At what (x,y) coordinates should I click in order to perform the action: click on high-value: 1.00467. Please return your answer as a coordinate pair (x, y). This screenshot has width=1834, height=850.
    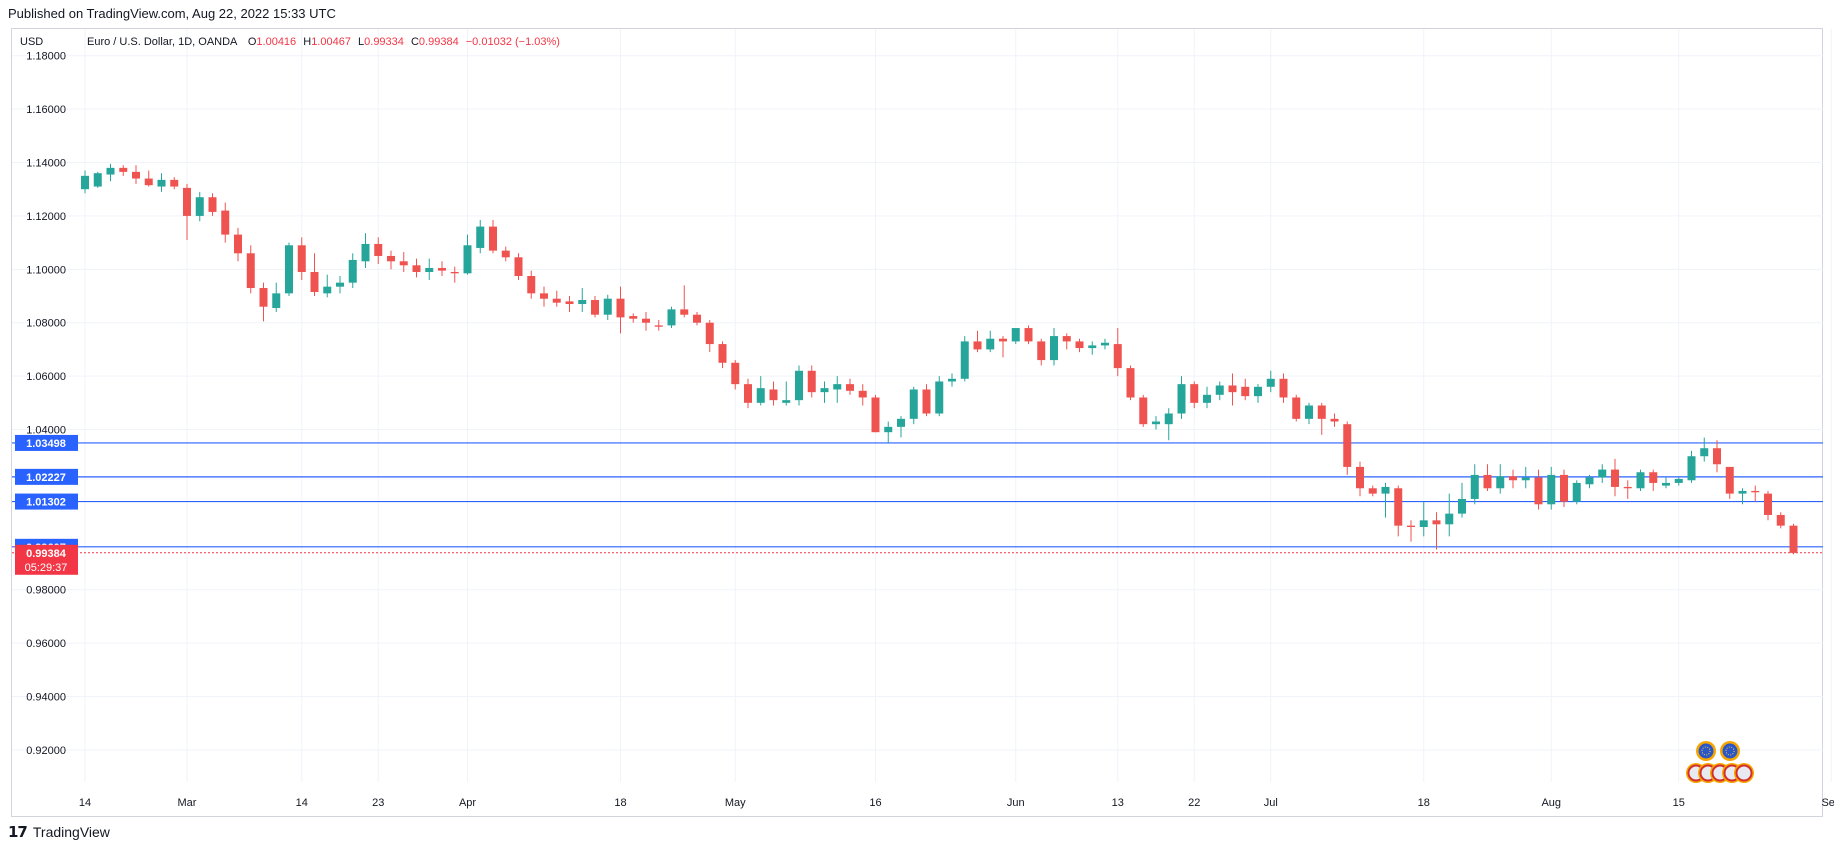
    Looking at the image, I should click on (331, 42).